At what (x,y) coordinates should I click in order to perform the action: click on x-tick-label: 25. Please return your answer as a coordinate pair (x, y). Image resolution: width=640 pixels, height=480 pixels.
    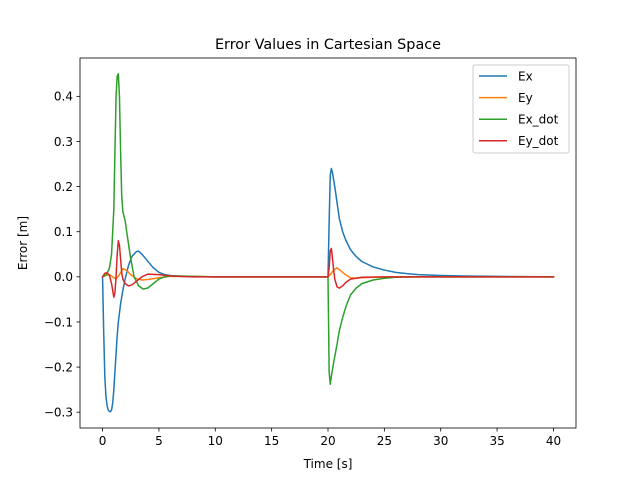
    Looking at the image, I should click on (384, 441).